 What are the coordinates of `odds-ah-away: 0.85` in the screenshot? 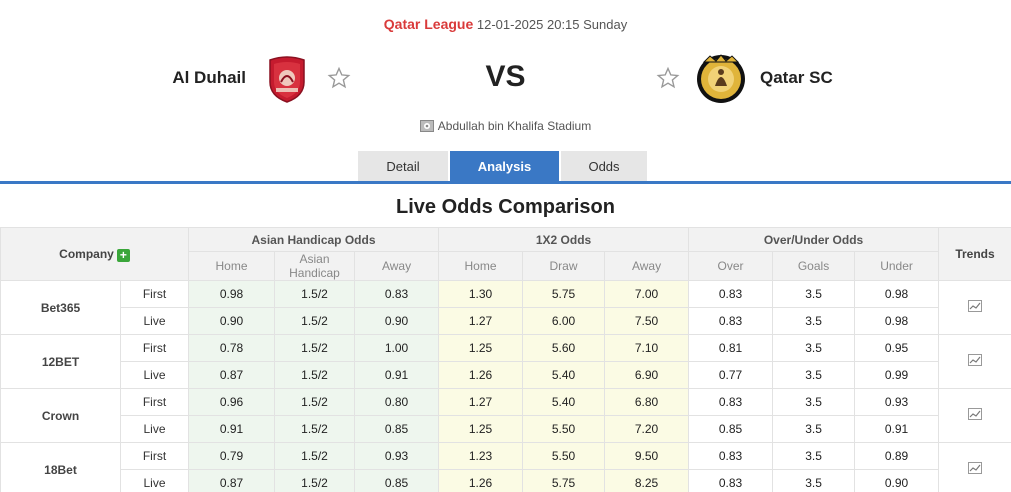 It's located at (396, 429).